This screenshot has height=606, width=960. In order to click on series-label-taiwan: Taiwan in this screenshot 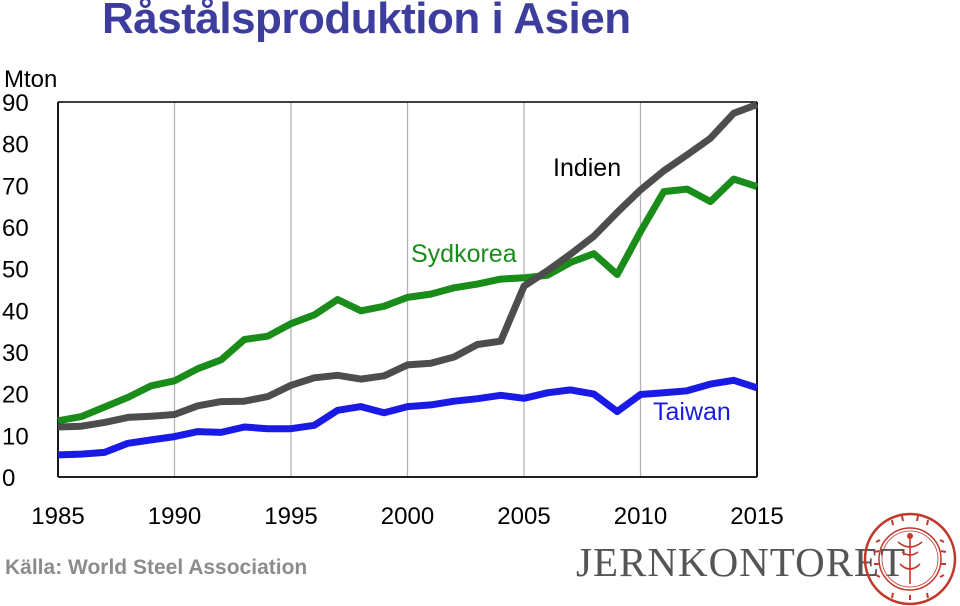, I will do `click(692, 412)`.